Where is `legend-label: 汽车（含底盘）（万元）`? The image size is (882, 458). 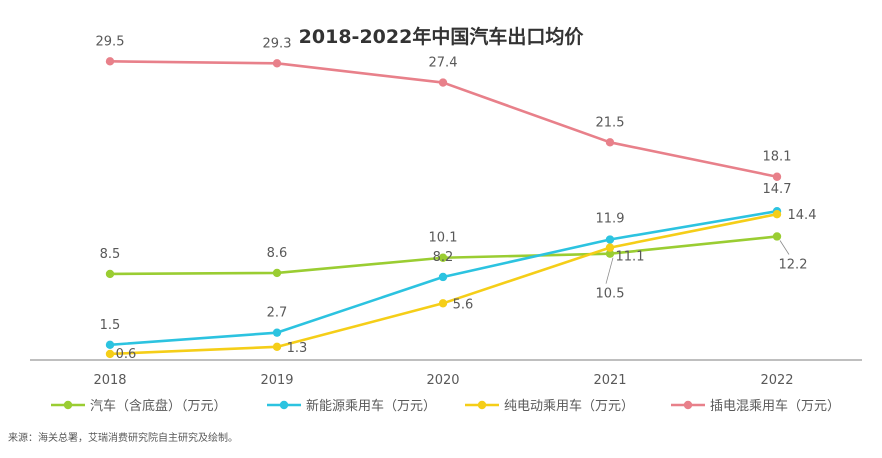
legend-label: 汽车（含底盘）（万元） is located at coordinates (158, 406).